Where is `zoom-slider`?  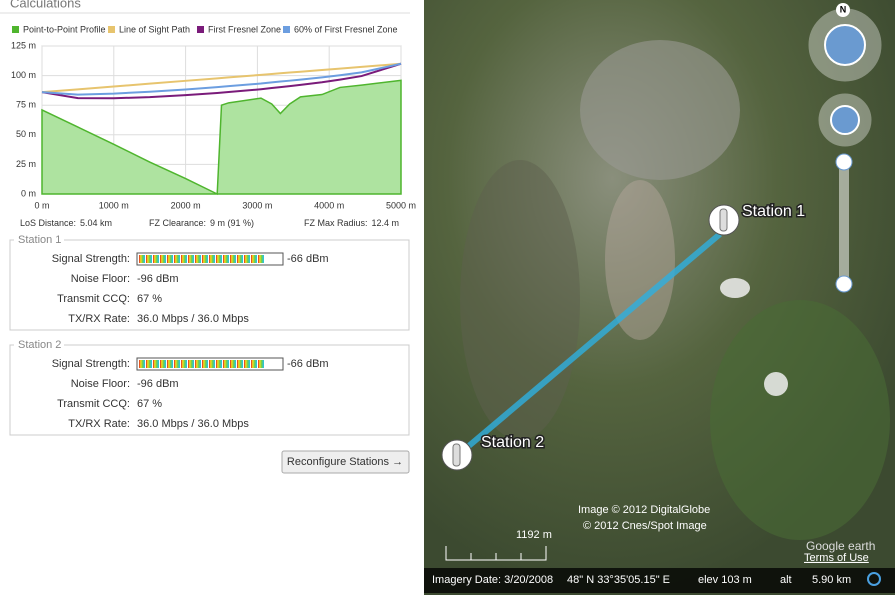
zoom-slider is located at coordinates (844, 224).